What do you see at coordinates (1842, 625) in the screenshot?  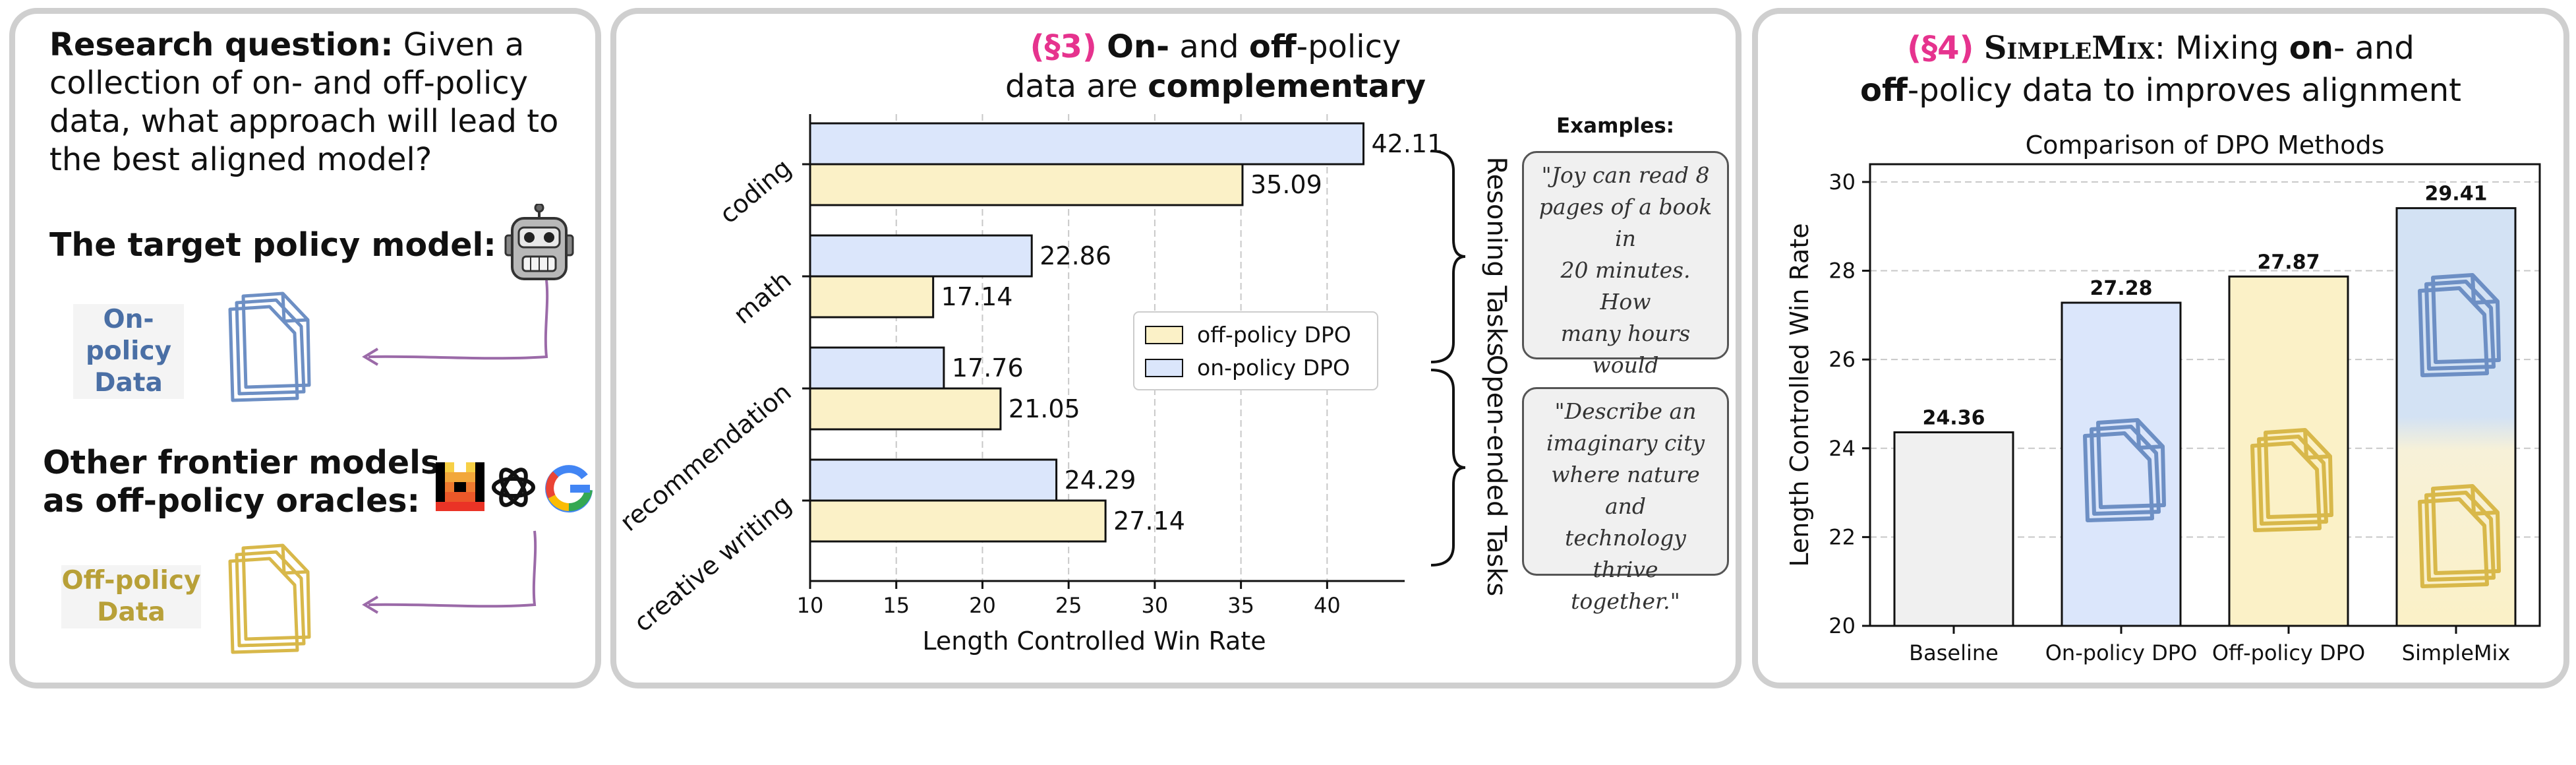 I see `y-tick-label: 20` at bounding box center [1842, 625].